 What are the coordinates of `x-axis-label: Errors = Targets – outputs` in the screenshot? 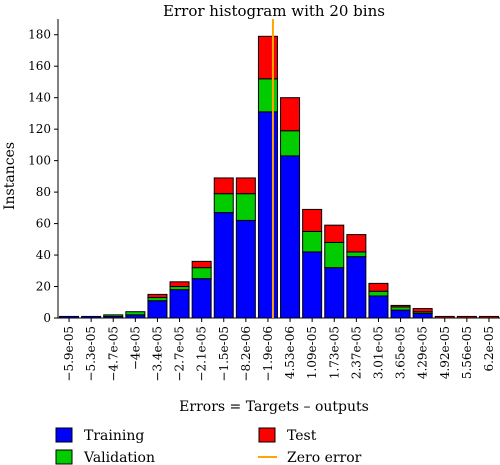 It's located at (274, 407).